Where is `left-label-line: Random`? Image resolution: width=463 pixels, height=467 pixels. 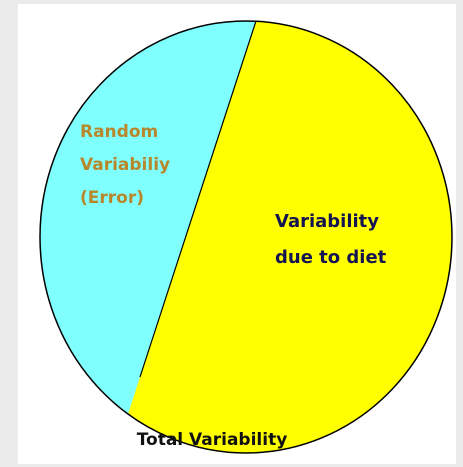
left-label-line: Random is located at coordinates (119, 132).